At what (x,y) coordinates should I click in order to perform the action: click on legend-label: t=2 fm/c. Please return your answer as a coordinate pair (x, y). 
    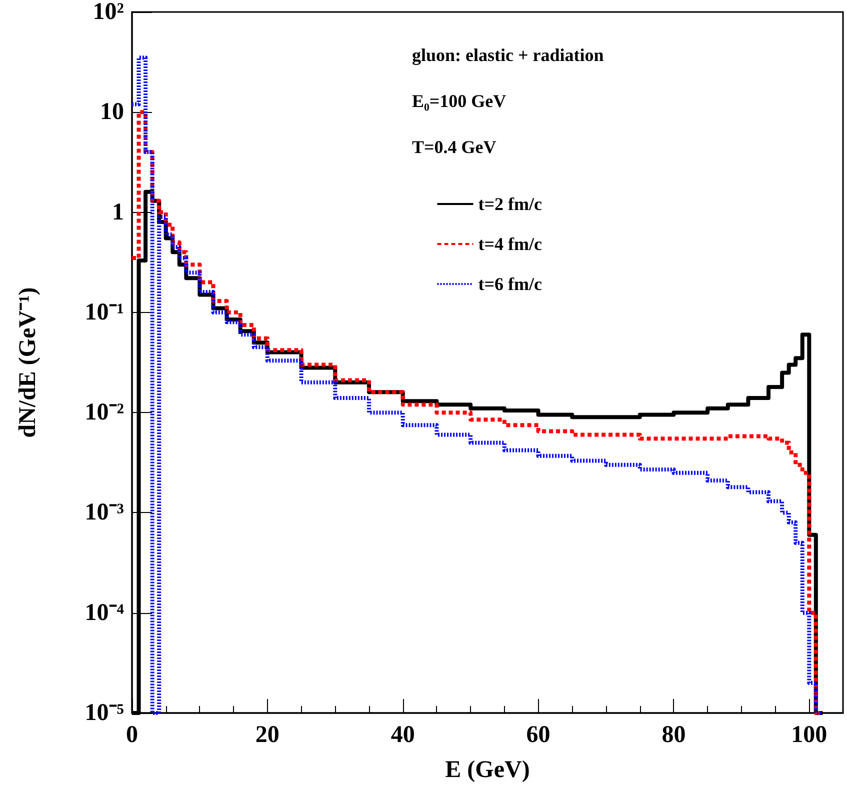
    Looking at the image, I should click on (510, 204).